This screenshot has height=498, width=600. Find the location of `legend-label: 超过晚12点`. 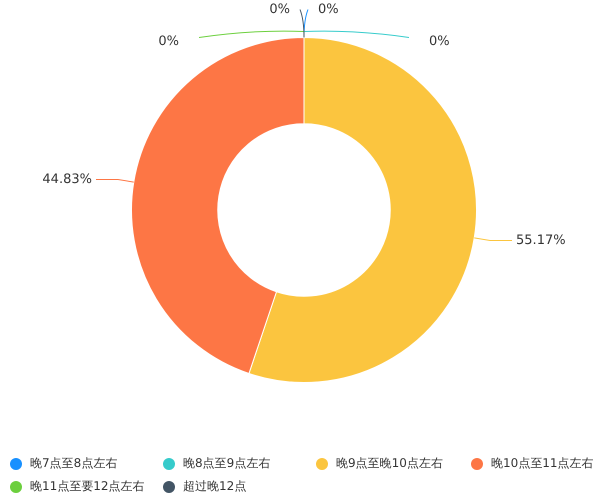

legend-label: 超过晚12点 is located at coordinates (214, 486).